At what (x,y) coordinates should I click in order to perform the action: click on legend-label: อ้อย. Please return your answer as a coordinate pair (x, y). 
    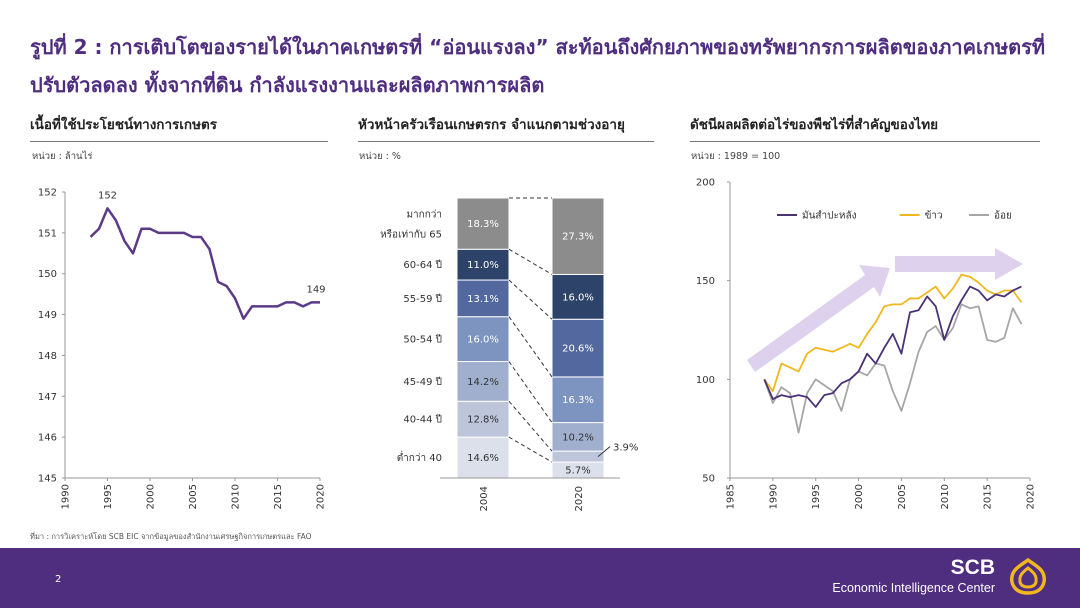
    Looking at the image, I should click on (1003, 216).